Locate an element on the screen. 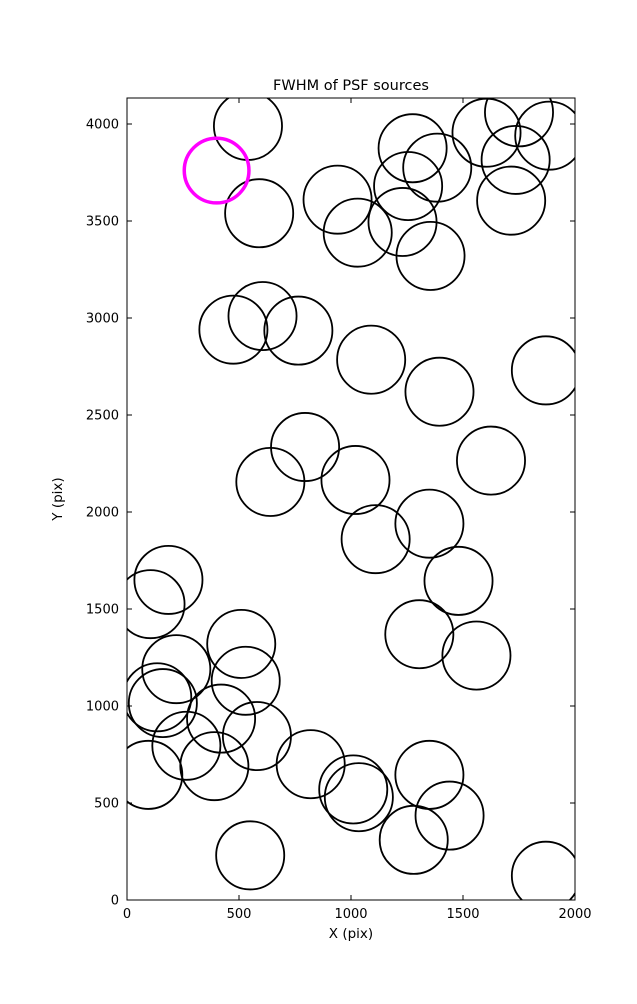 The height and width of the screenshot is (1004, 637). x-tick-label: 1000 is located at coordinates (350, 914).